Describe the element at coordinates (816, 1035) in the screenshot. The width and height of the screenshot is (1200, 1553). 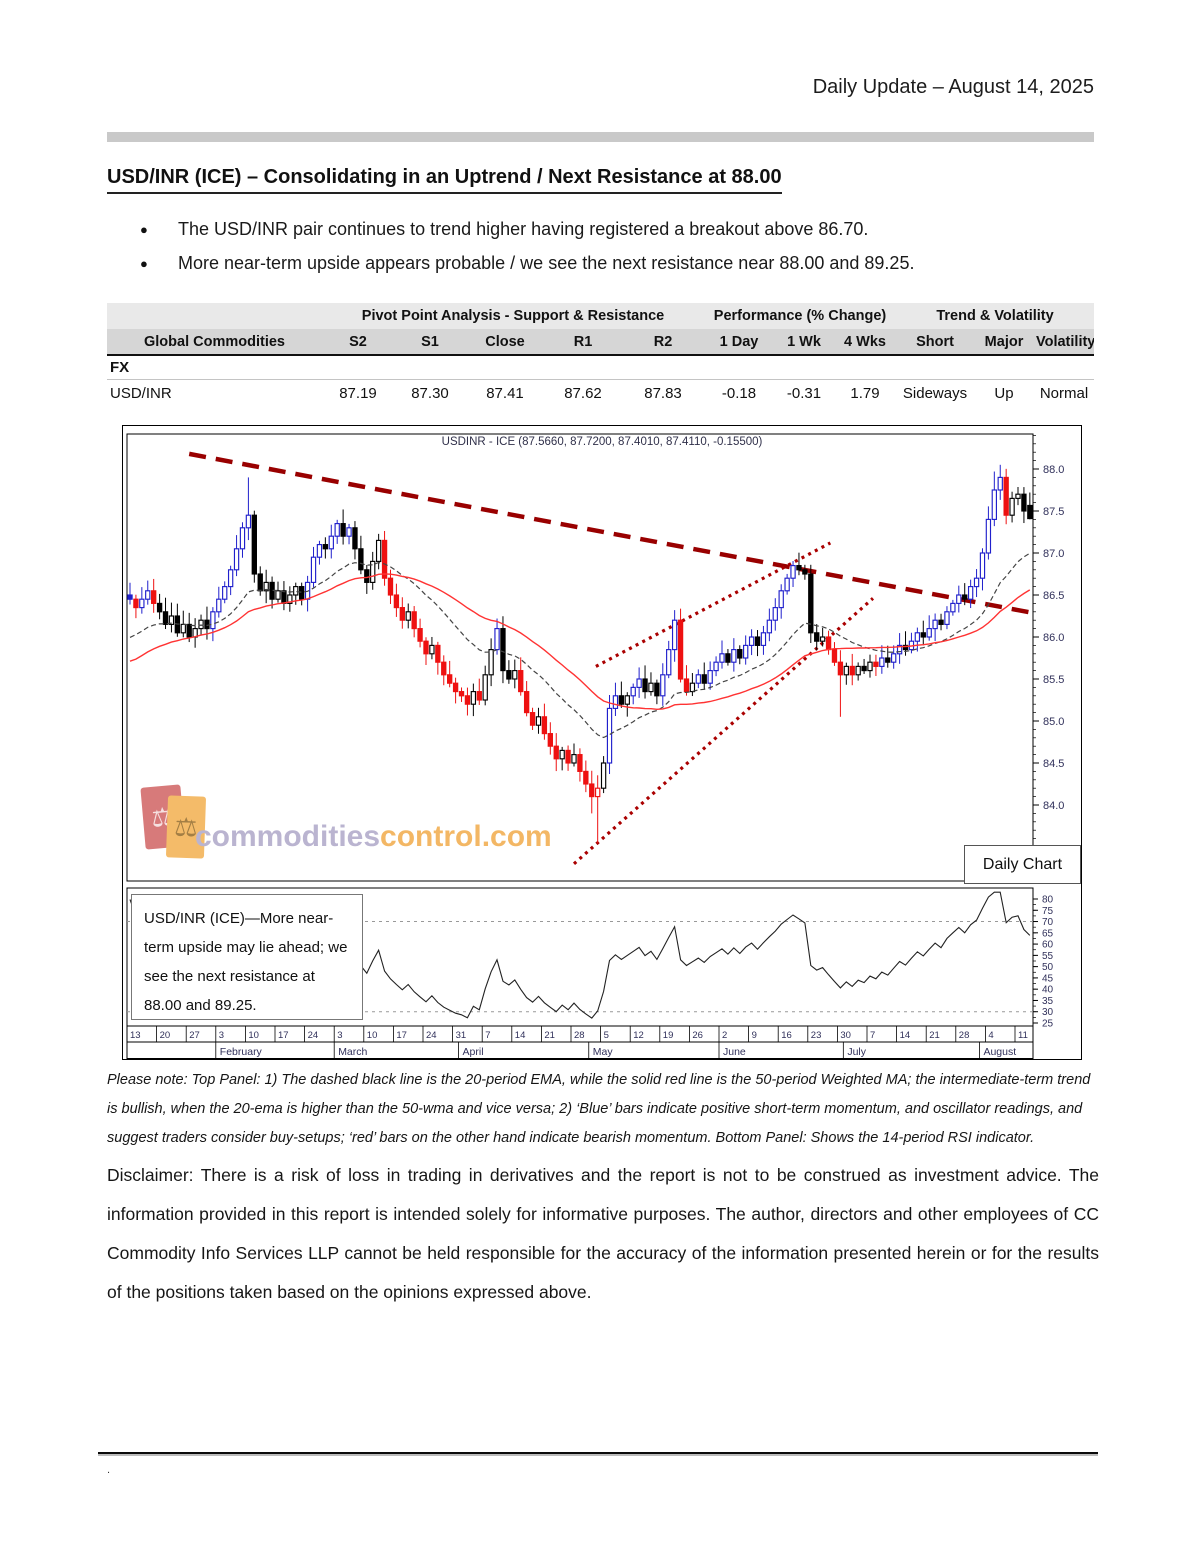
I see `svg-text: 23` at that location.